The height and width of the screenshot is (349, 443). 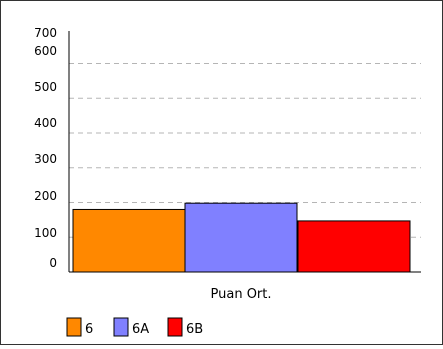 I want to click on y-tick-label: 600, so click(x=45, y=51).